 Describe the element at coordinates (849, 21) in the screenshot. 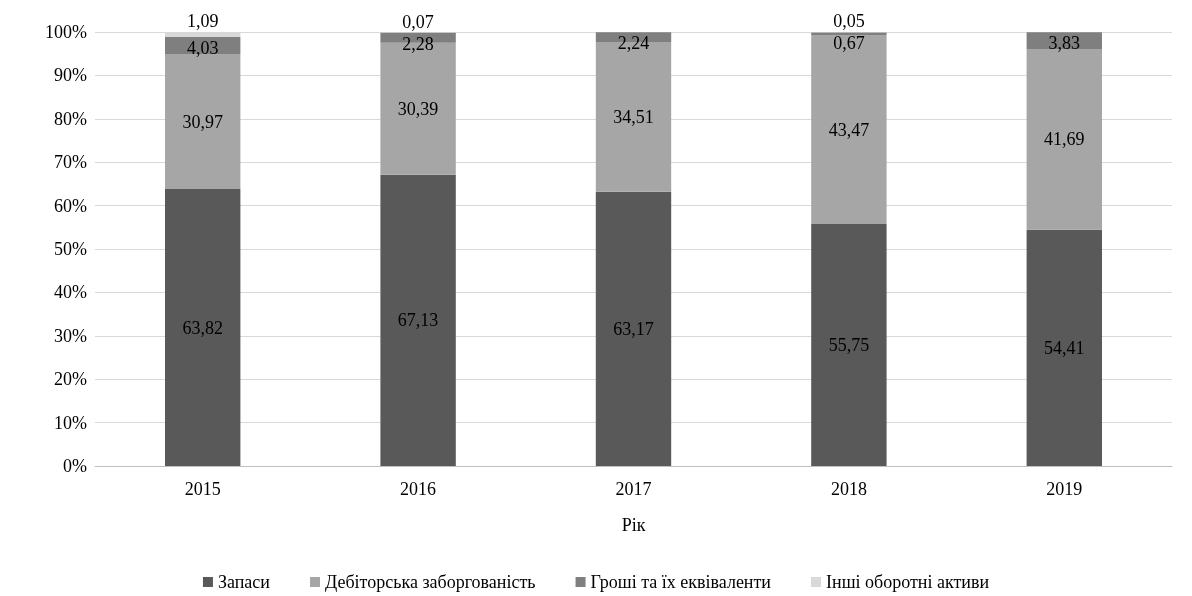

I see `data-label: 0,05` at that location.